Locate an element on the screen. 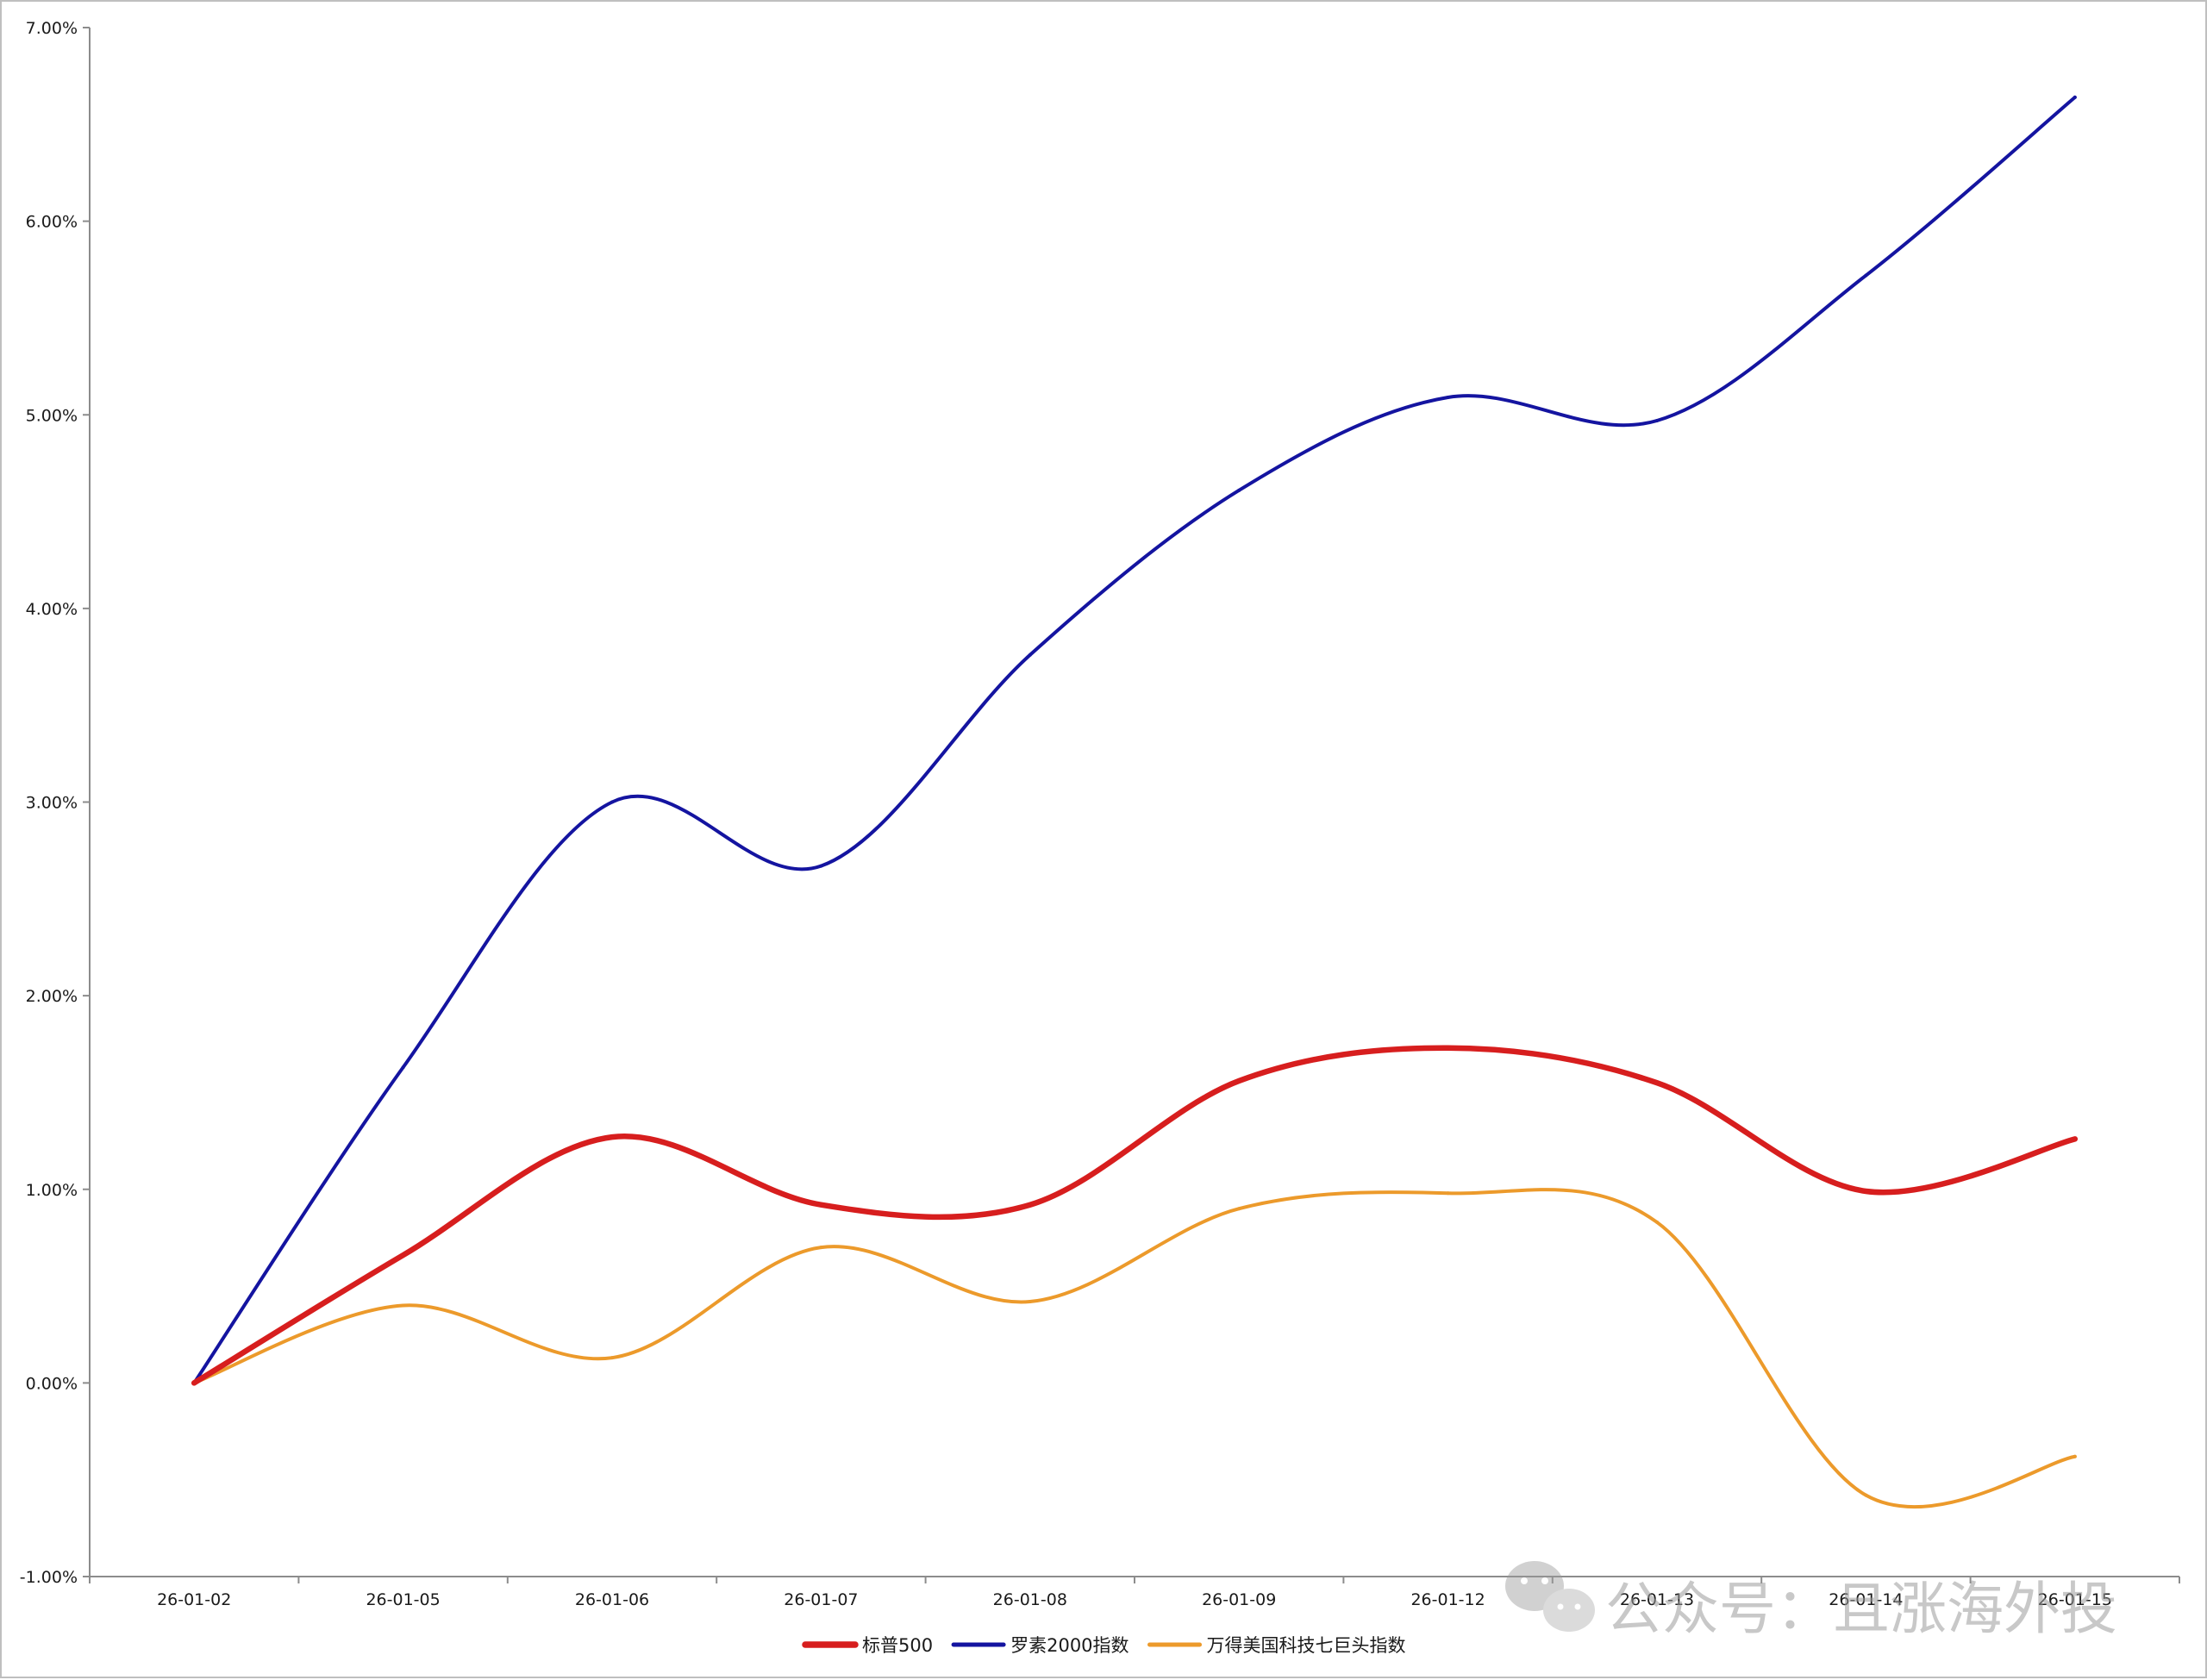  legend-label: 标普500 is located at coordinates (897, 1645).